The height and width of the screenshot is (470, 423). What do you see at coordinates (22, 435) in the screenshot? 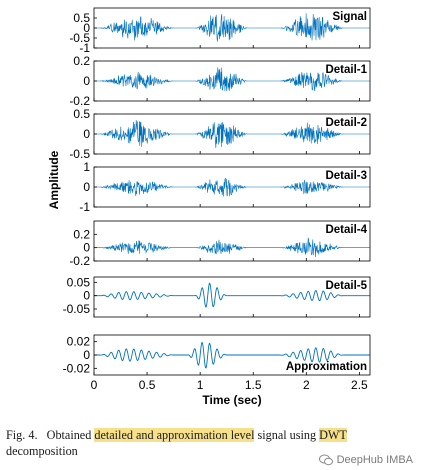
I see `caption-fig-label: Fig. 4.` at bounding box center [22, 435].